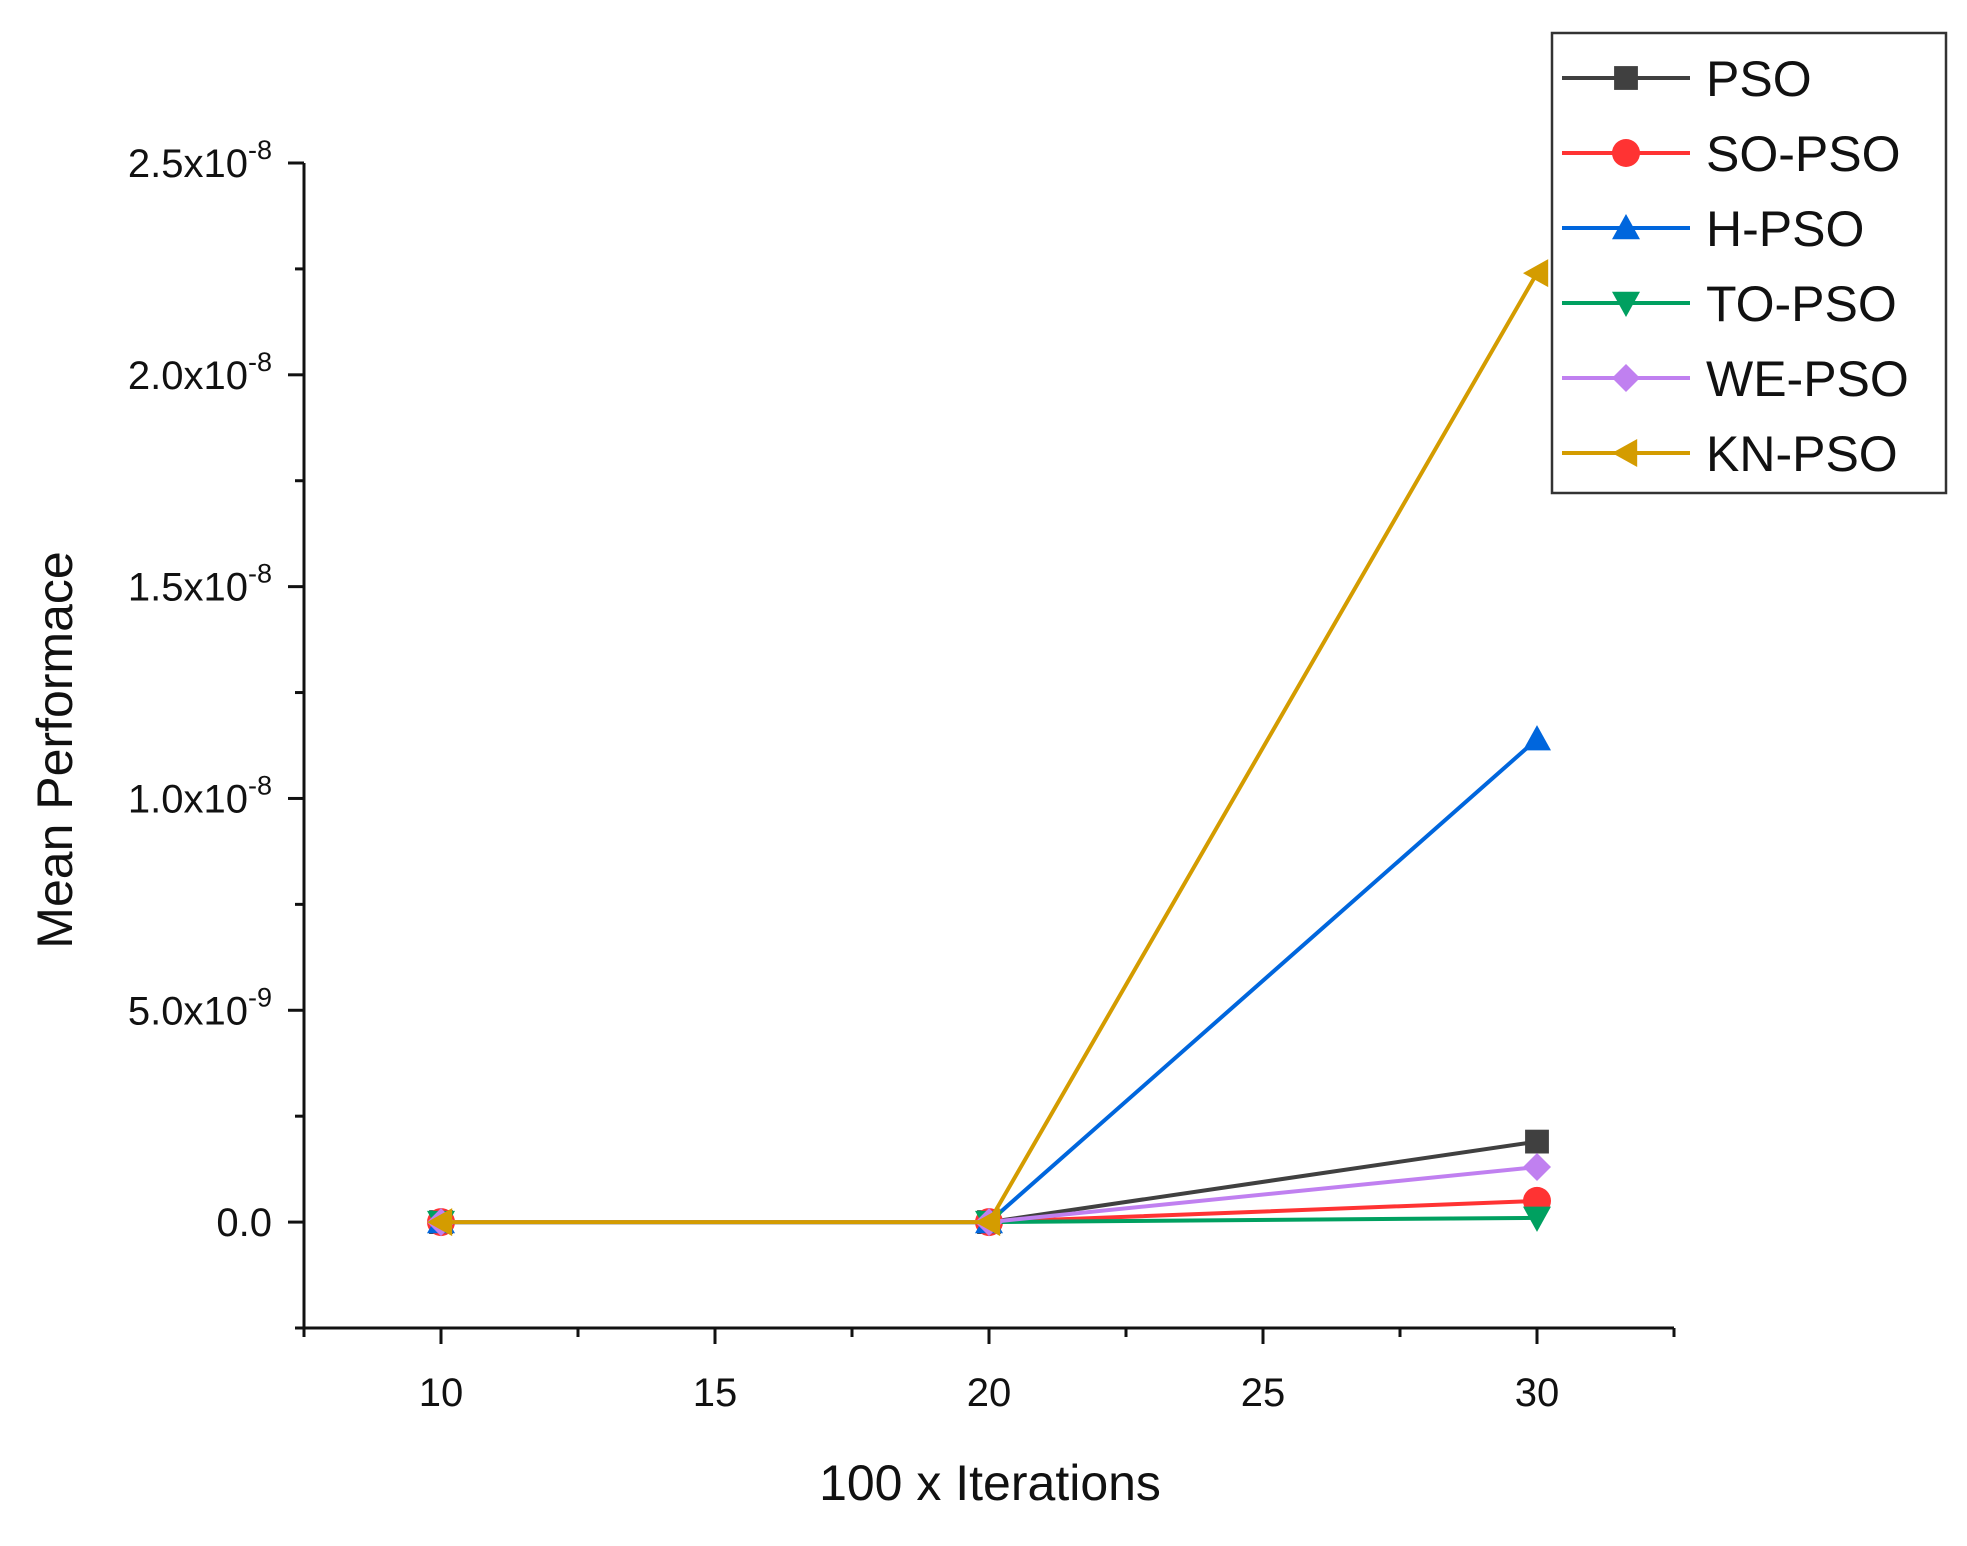 The height and width of the screenshot is (1546, 1967). Describe the element at coordinates (715, 1393) in the screenshot. I see `x-tick-label: 15` at that location.